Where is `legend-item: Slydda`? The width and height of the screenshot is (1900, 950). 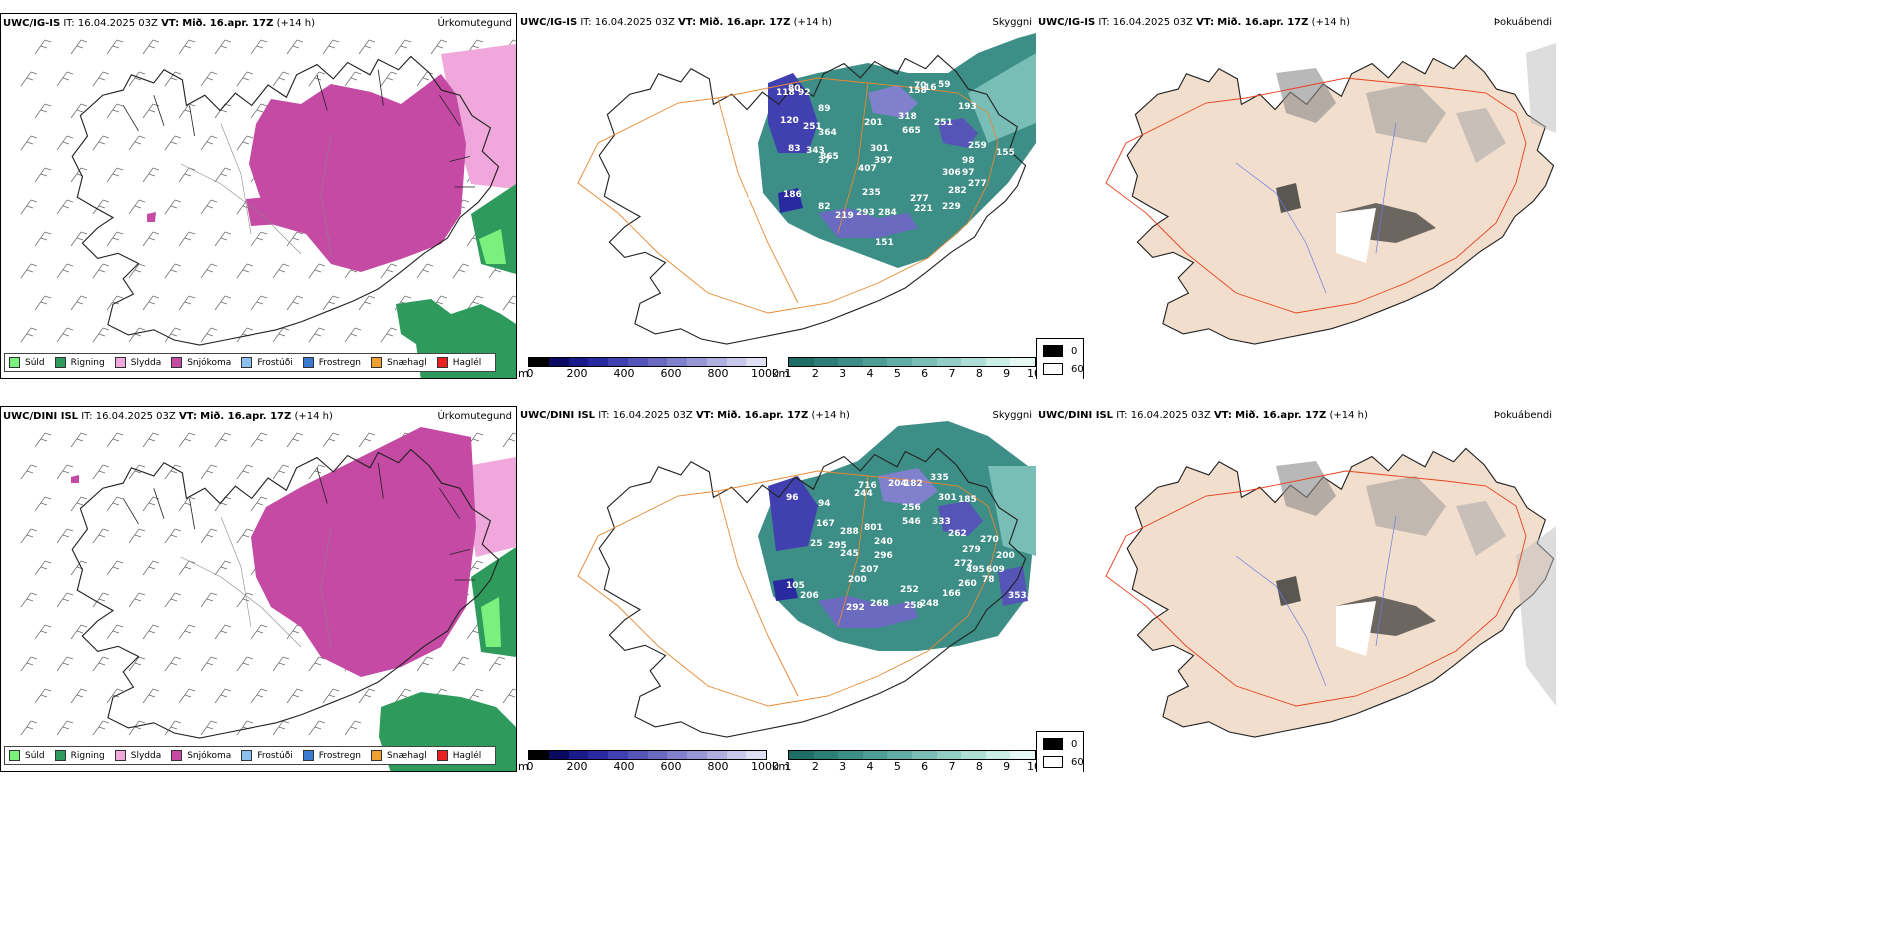 legend-item: Slydda is located at coordinates (137, 362).